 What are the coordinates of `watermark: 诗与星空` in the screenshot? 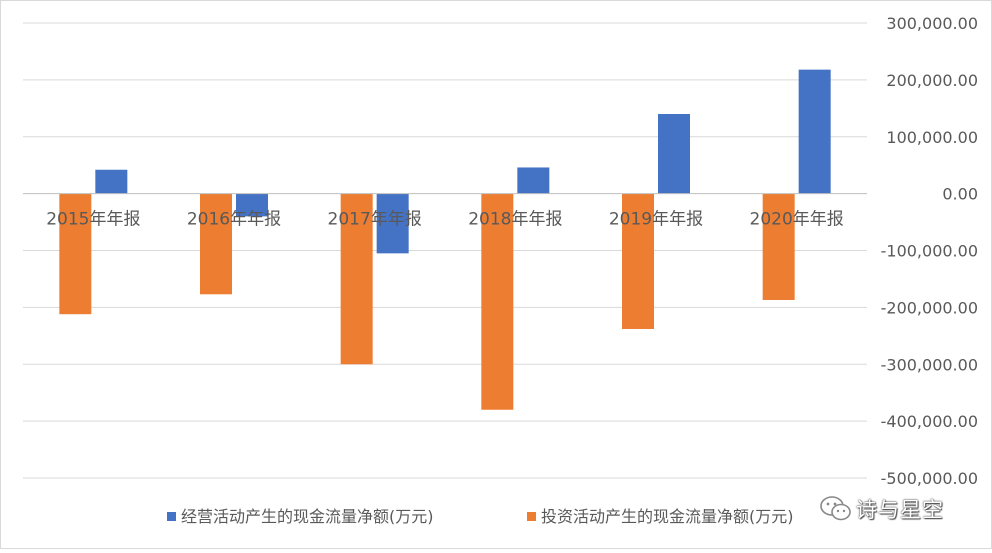 It's located at (898, 507).